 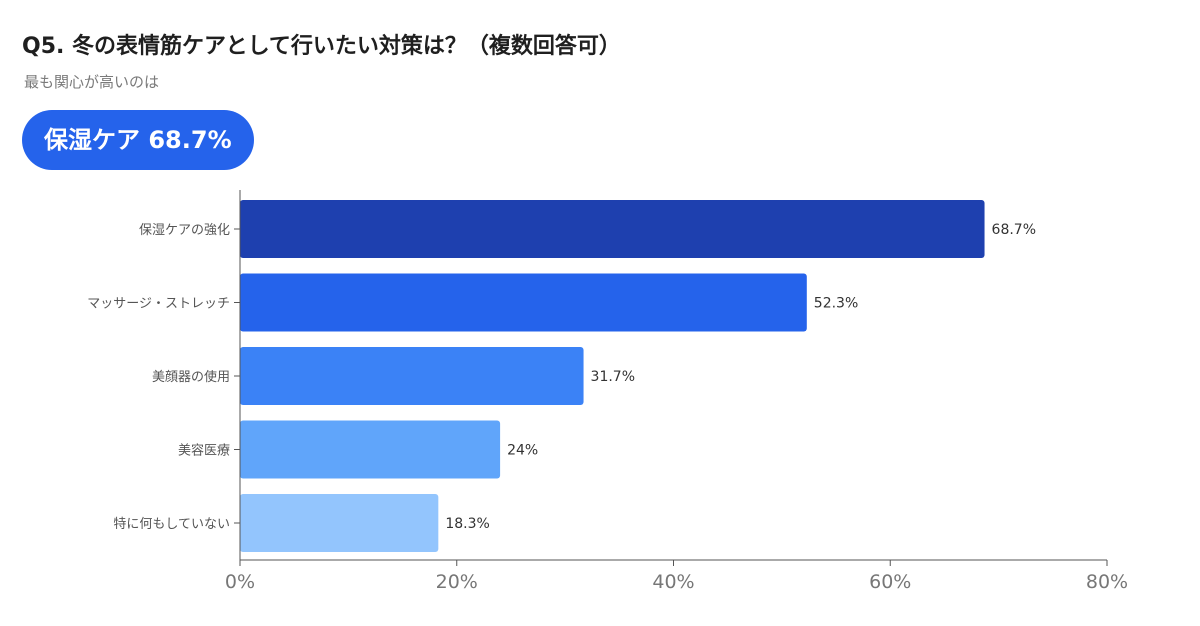 I want to click on value-label: 68.7%, so click(x=1014, y=230).